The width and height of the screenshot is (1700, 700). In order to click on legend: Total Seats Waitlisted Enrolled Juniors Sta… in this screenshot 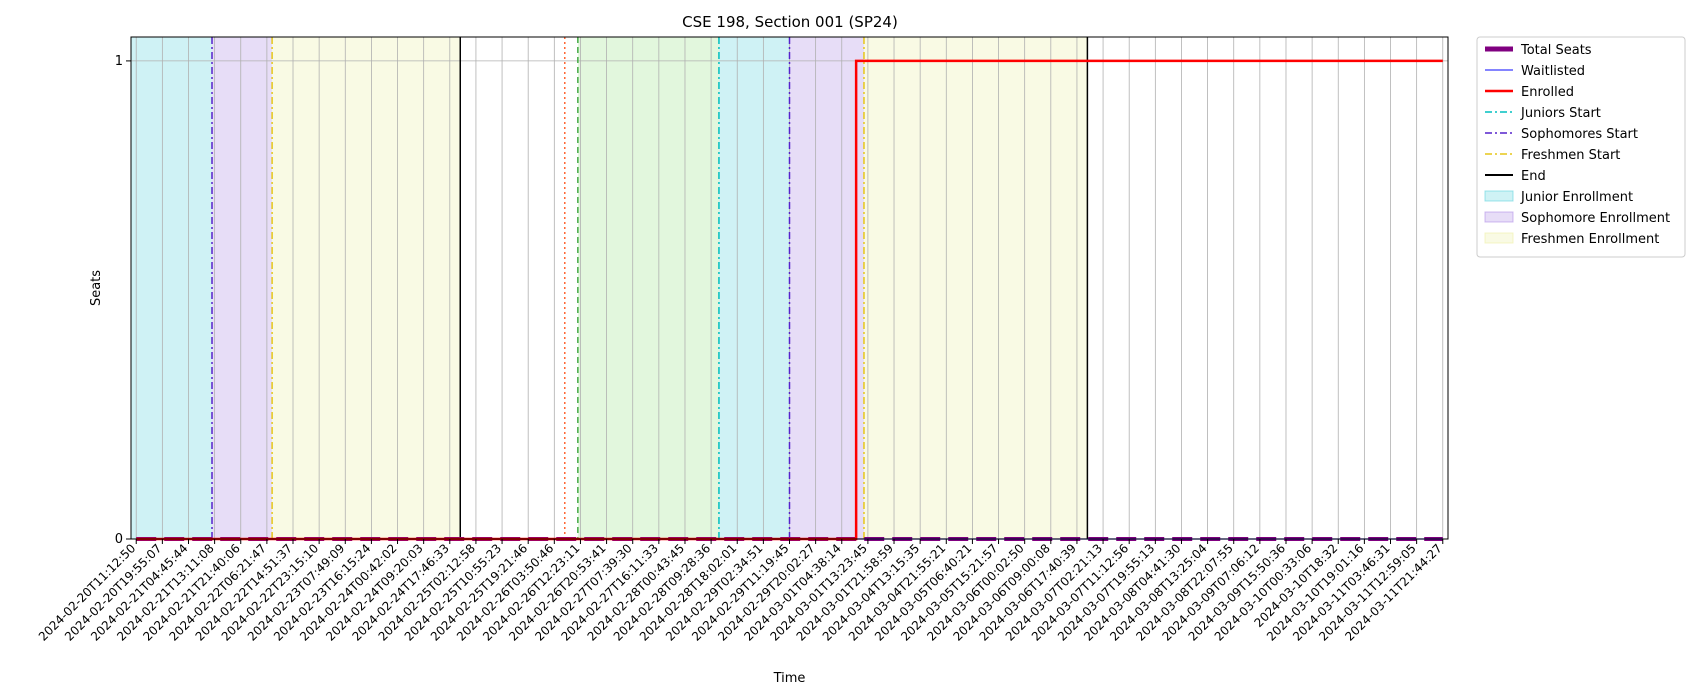, I will do `click(1581, 147)`.